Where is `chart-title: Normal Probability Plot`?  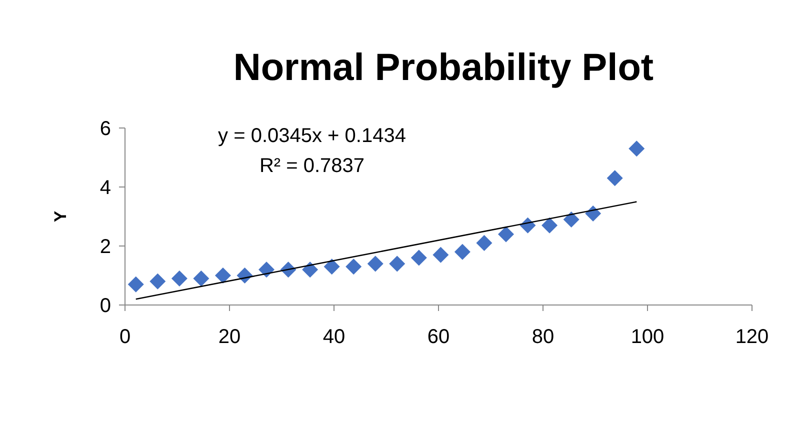 chart-title: Normal Probability Plot is located at coordinates (443, 68).